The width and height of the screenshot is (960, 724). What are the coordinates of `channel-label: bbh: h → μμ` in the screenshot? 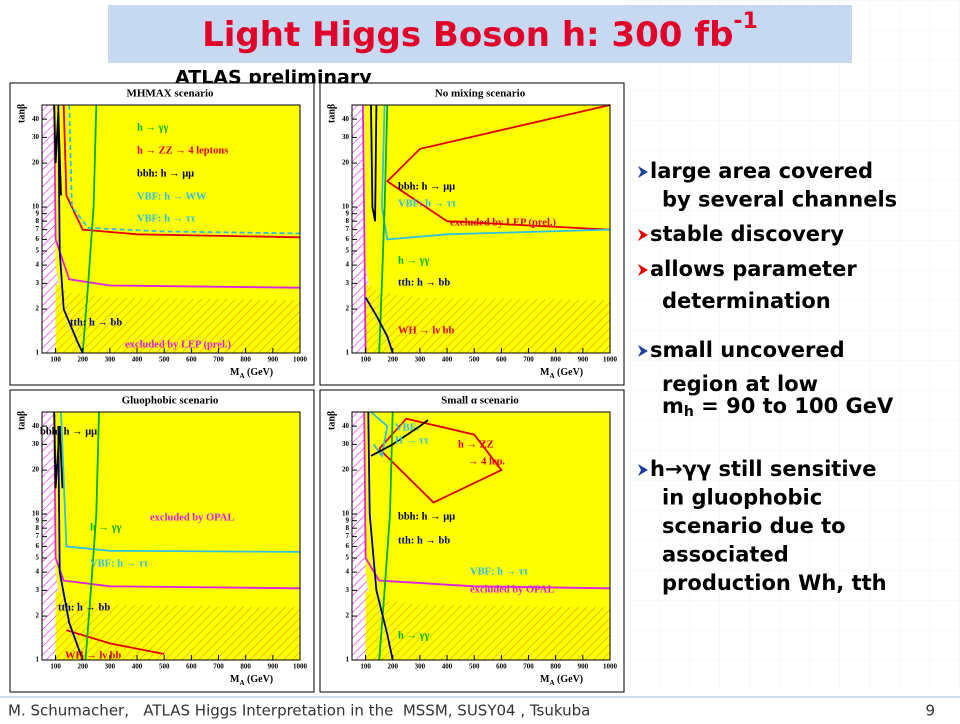 It's located at (426, 516).